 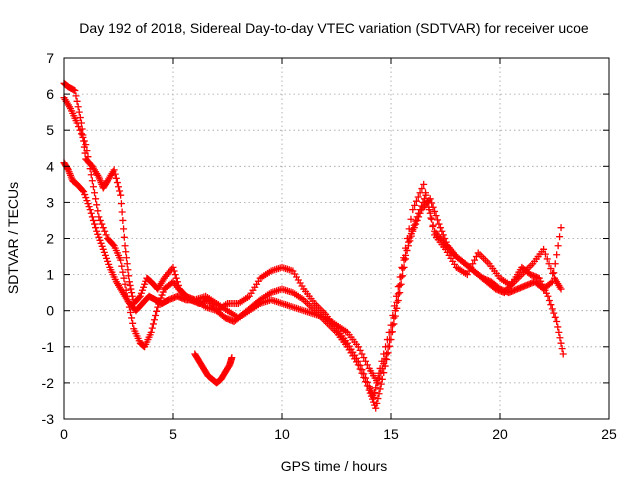 I want to click on x-tick-label: 5, so click(x=173, y=434).